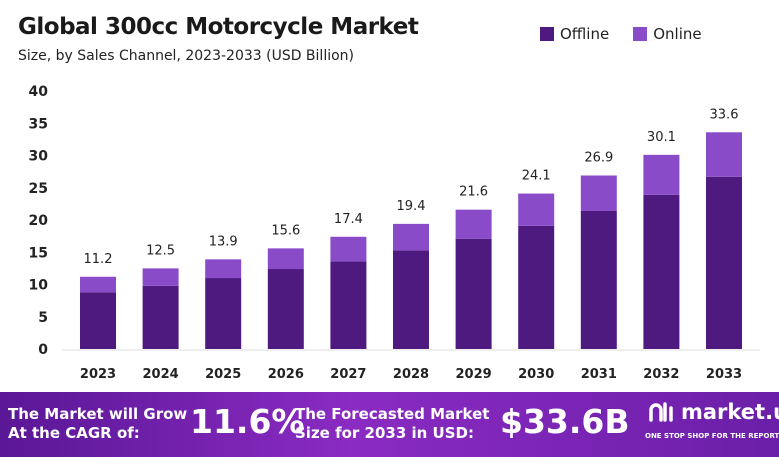 The height and width of the screenshot is (457, 779). What do you see at coordinates (247, 421) in the screenshot?
I see `cagr-value: 11.6%` at bounding box center [247, 421].